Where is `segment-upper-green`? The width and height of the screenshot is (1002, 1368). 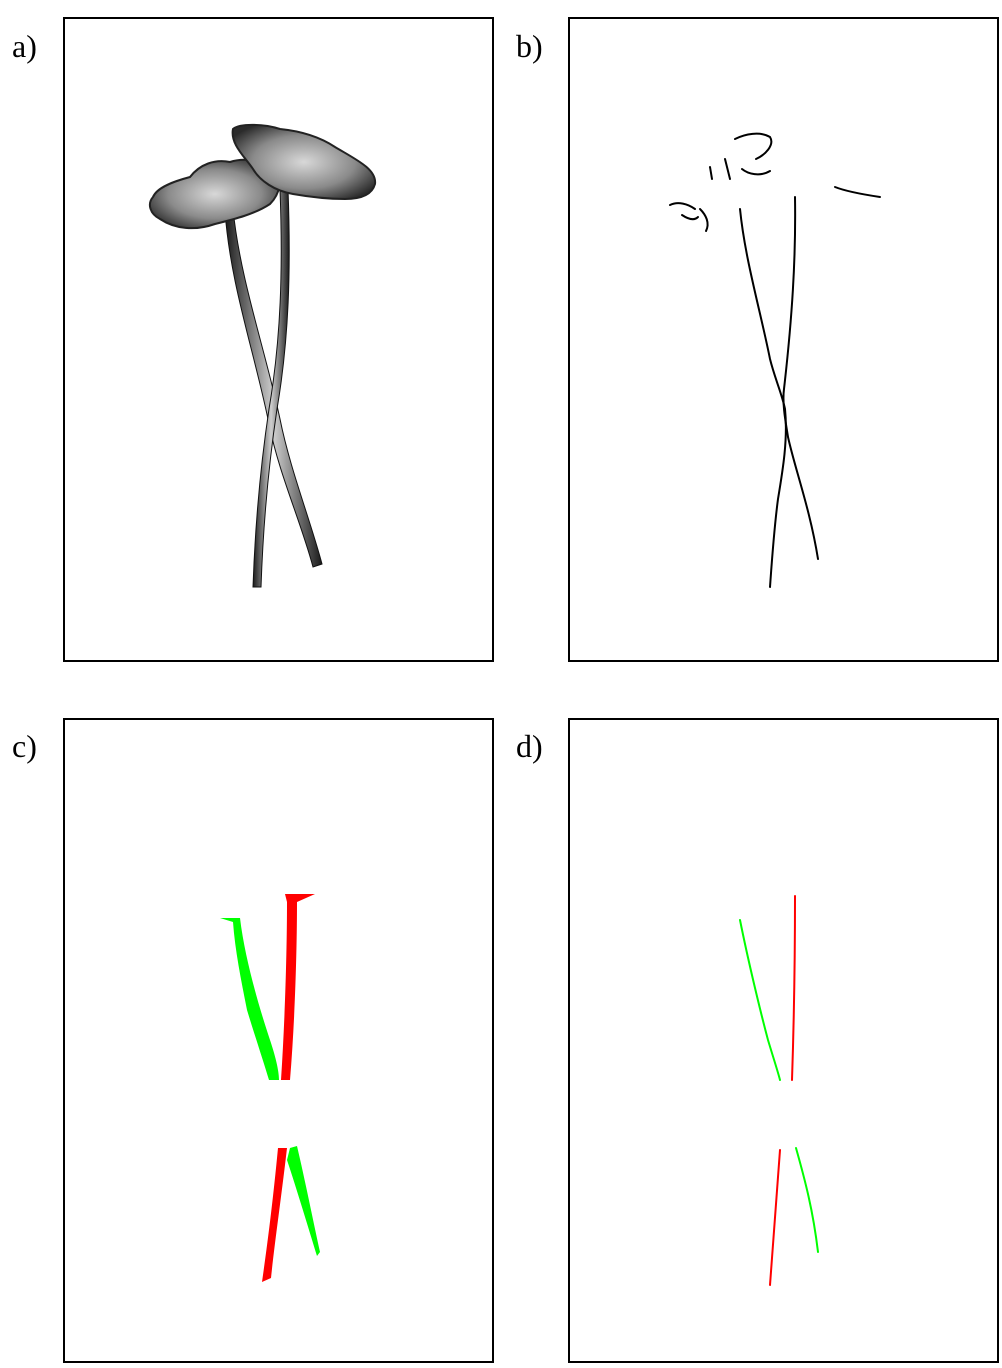
segment-upper-green is located at coordinates (249, 999).